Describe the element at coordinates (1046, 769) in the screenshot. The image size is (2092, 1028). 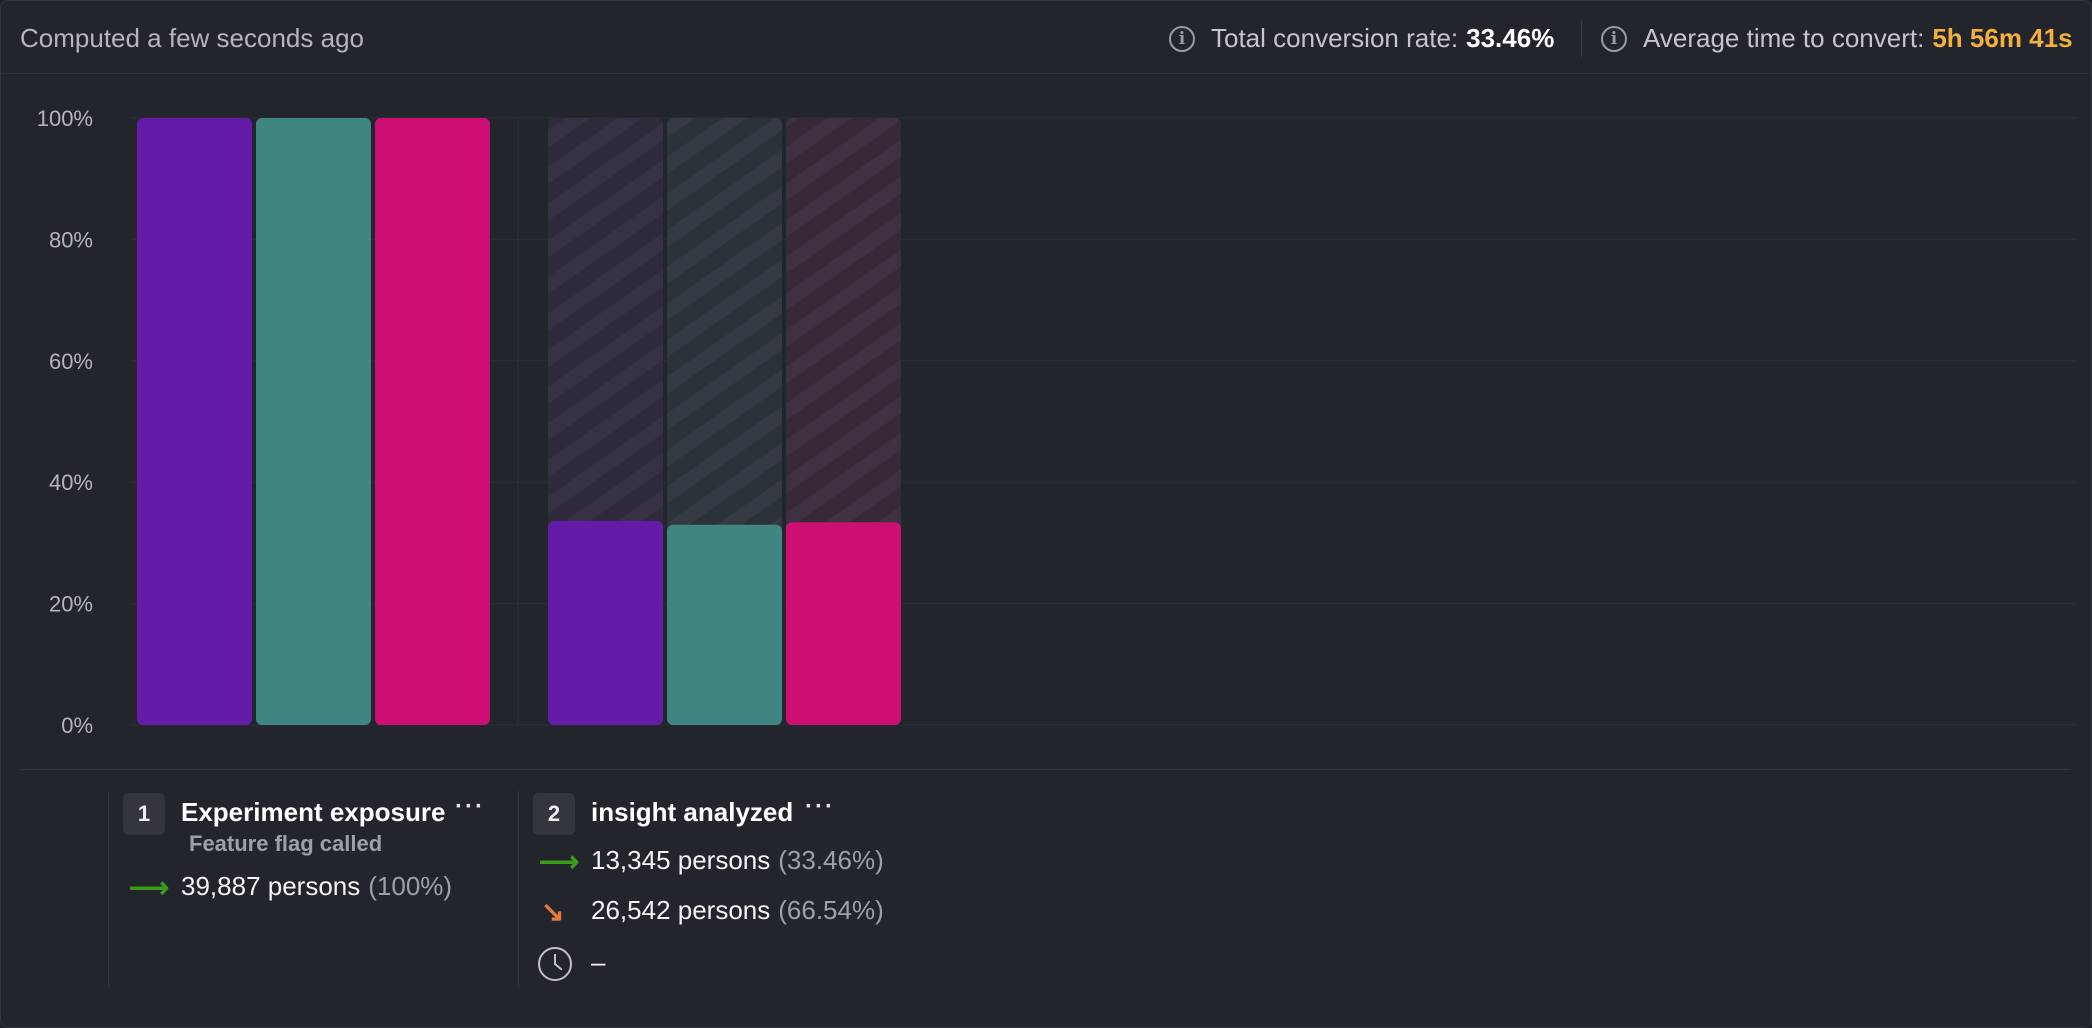
I see `legend-divider` at that location.